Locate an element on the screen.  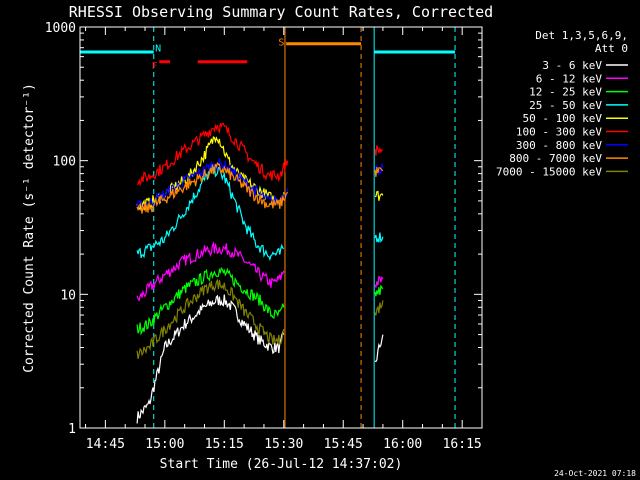
legend-label-0: 3 - 6 keV is located at coordinates (572, 65).